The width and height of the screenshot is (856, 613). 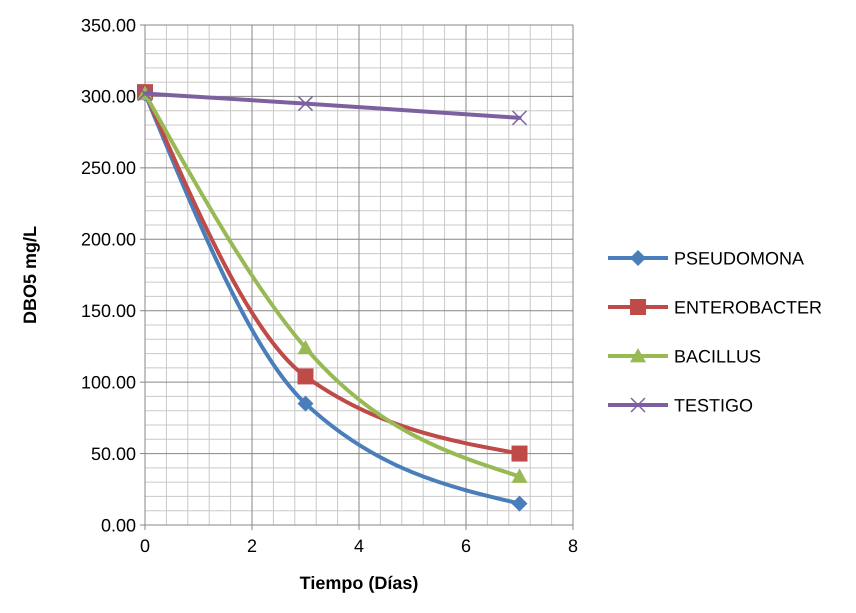 What do you see at coordinates (113, 454) in the screenshot?
I see `y-tick-label: 50.00` at bounding box center [113, 454].